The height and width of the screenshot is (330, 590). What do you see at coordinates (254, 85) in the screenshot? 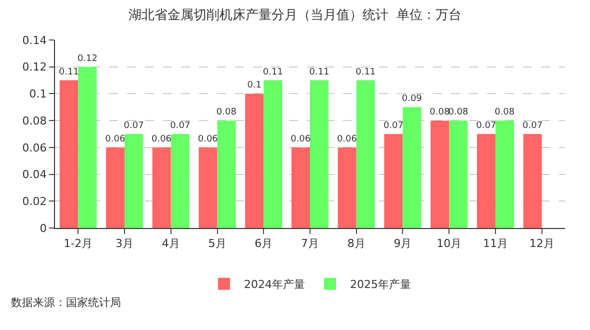
I see `data-label: 0.1` at bounding box center [254, 85].